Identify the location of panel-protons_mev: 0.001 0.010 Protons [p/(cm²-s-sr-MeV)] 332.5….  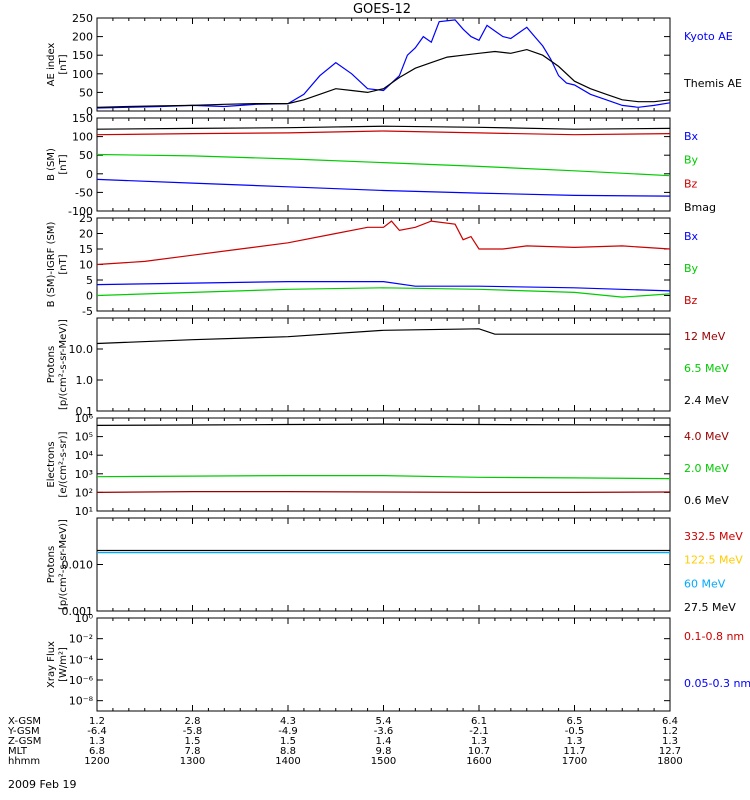
(394, 567).